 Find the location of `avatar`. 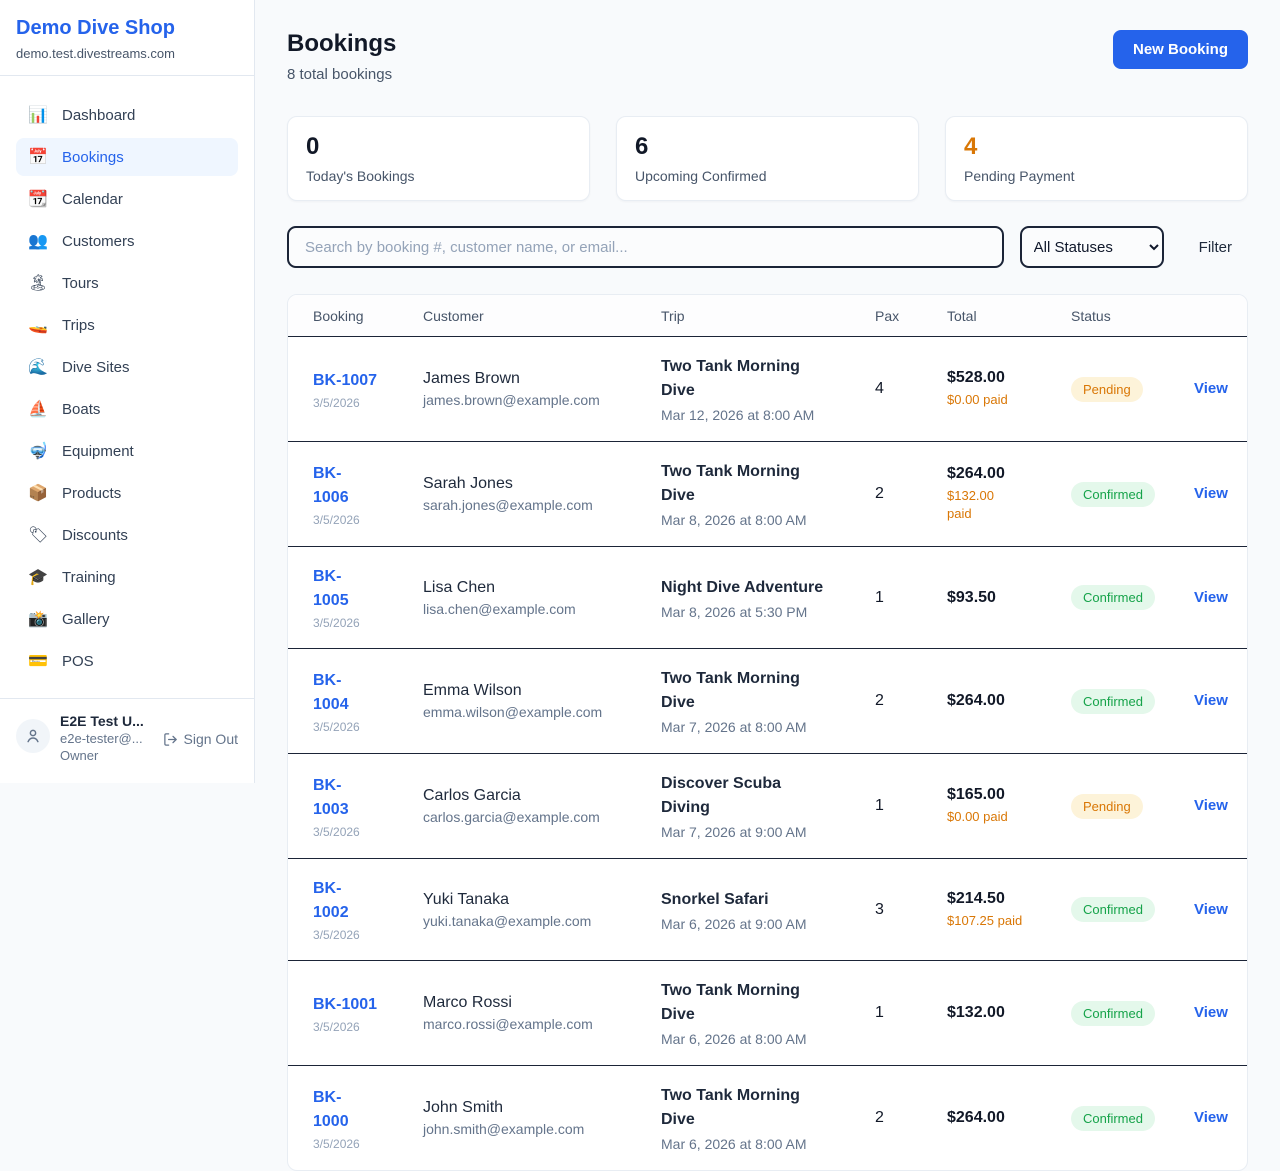

avatar is located at coordinates (33, 736).